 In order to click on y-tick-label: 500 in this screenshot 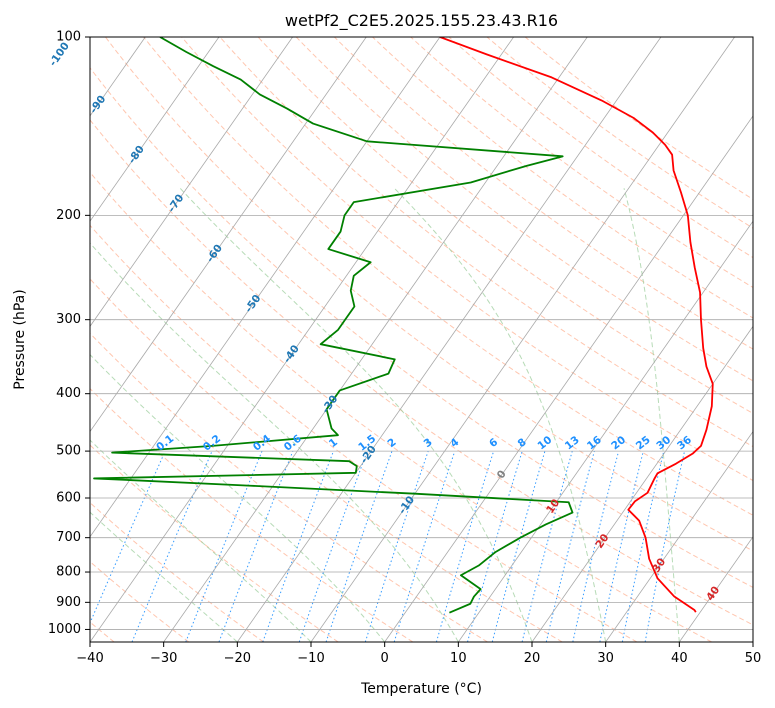, I will do `click(68, 451)`.